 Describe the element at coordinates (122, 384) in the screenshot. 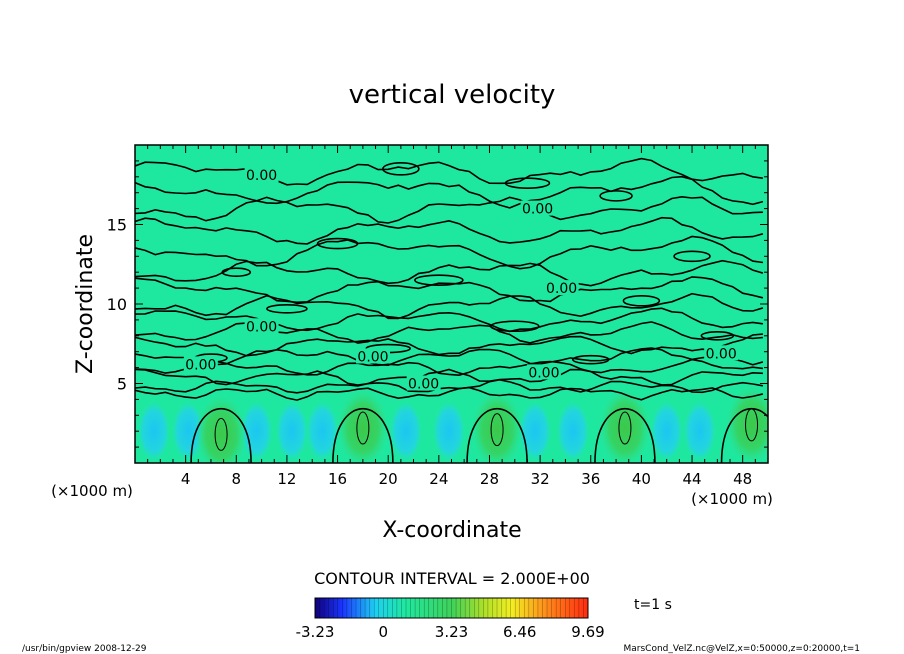

I see `y-tick-label: 5` at that location.